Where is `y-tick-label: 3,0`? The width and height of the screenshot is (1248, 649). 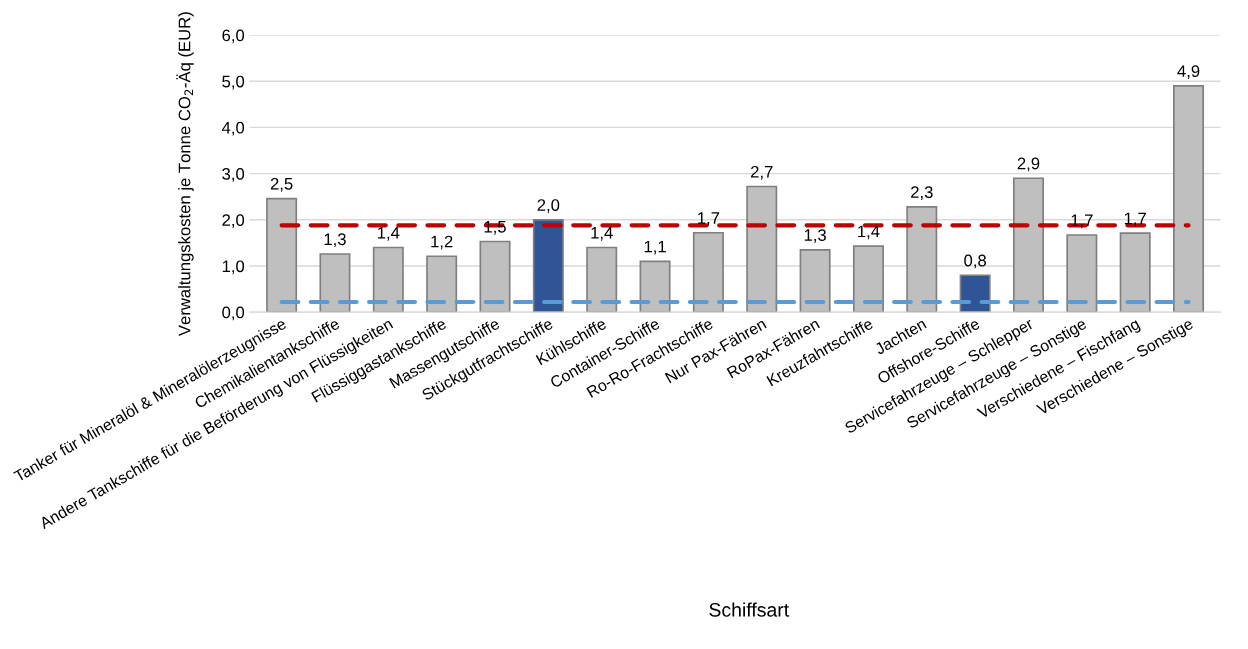 y-tick-label: 3,0 is located at coordinates (233, 175).